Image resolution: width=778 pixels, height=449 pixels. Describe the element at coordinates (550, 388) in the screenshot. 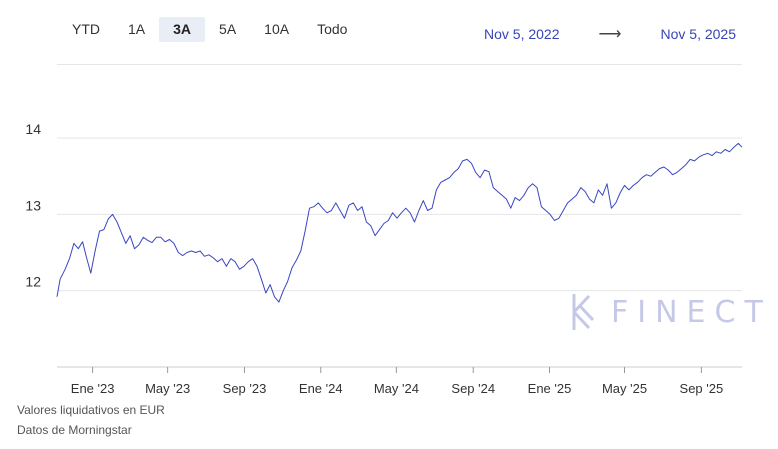

I see `x-tick-label: Ene '25` at that location.